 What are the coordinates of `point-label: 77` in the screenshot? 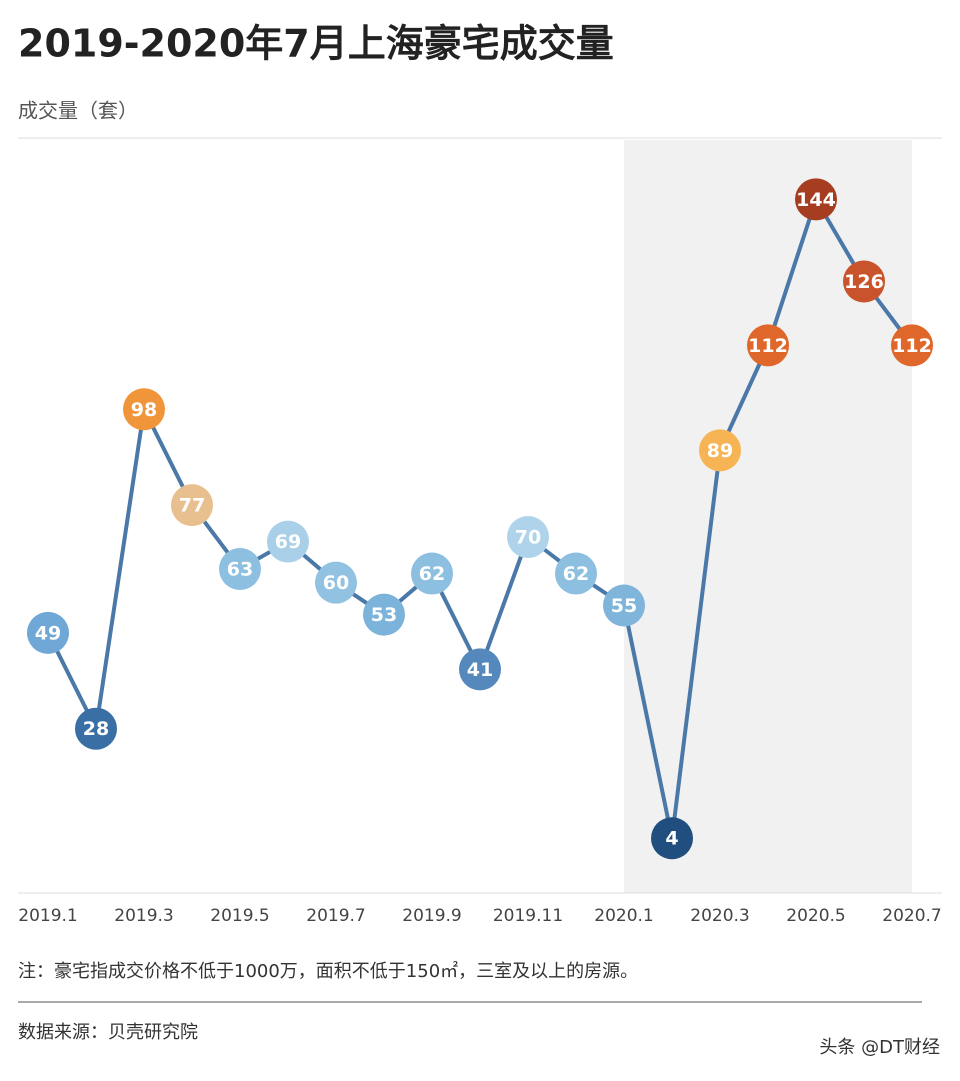 It's located at (192, 506).